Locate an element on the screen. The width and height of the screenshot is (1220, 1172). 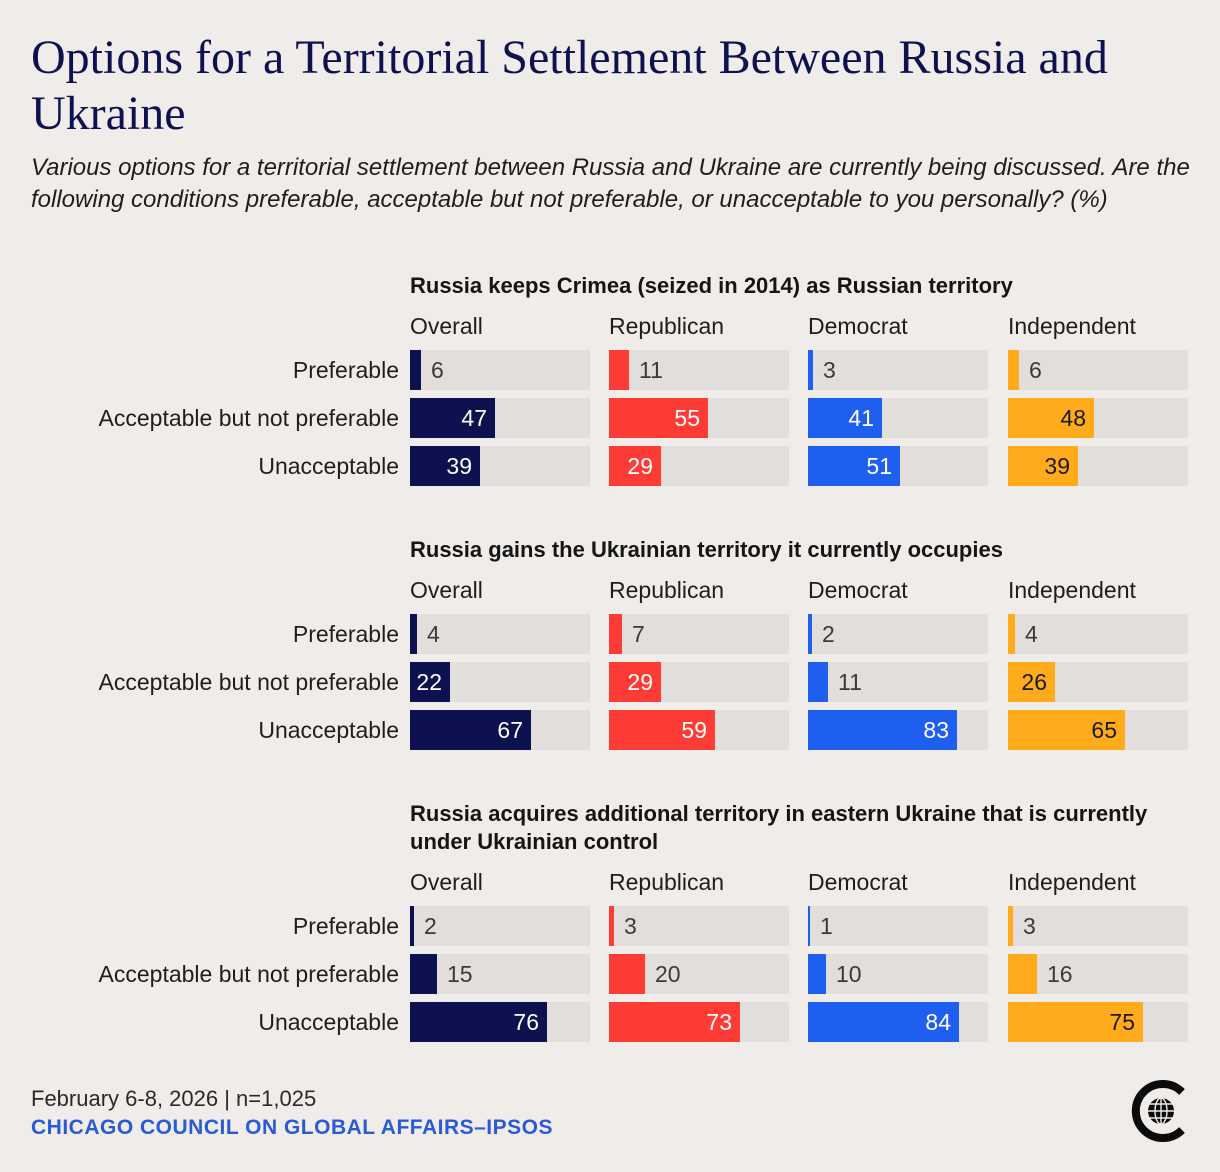
data-label: 6 is located at coordinates (1035, 370).